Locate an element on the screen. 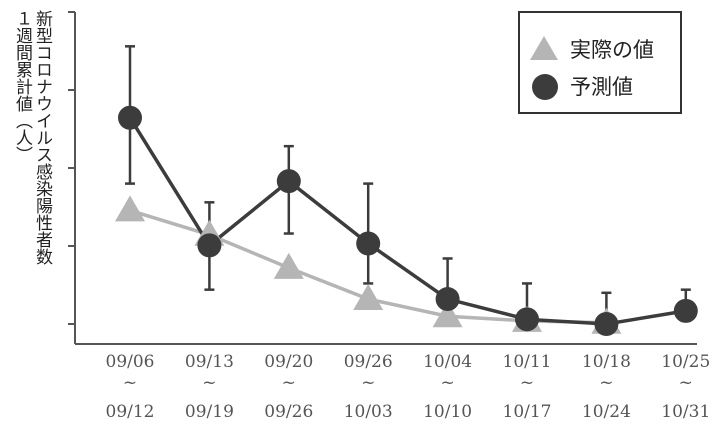 This screenshot has height=427, width=718. x-tick-label-start: 09/13 is located at coordinates (209, 362).